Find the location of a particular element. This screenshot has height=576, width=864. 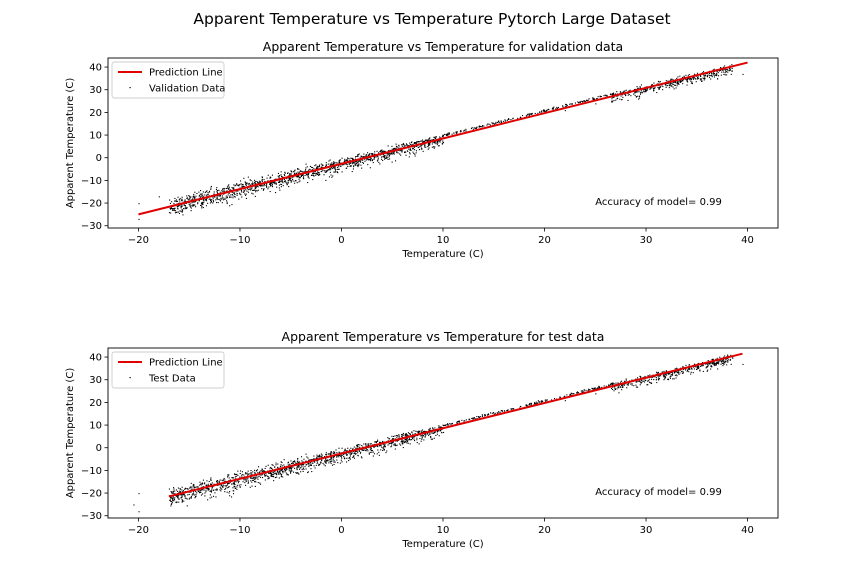

y-tick-label: −30 is located at coordinates (91, 516).